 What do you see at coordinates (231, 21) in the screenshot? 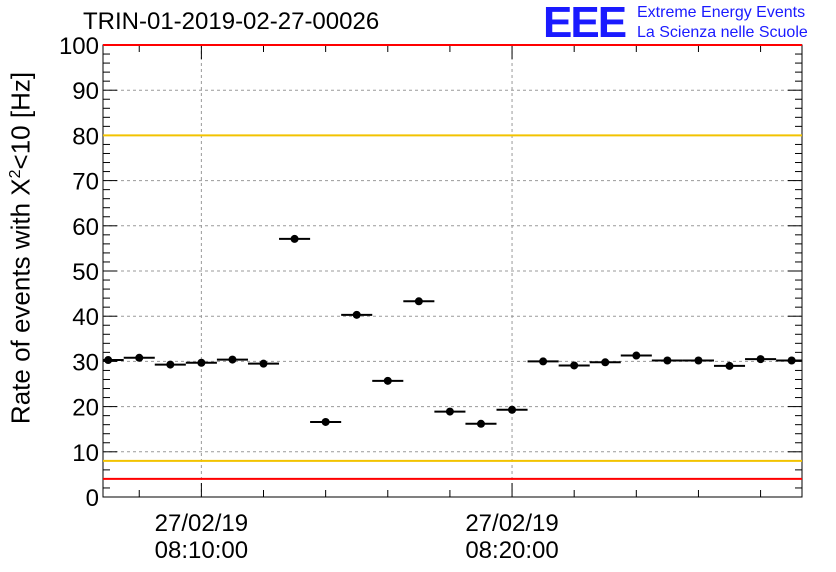
I see `chart-title: TRIN-01-2019-02-27-00026` at bounding box center [231, 21].